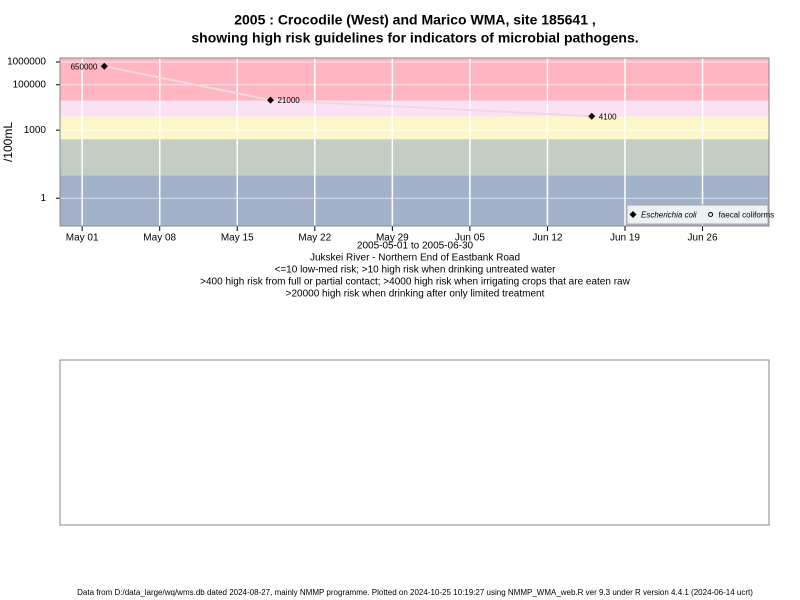 The height and width of the screenshot is (600, 800). I want to click on legend-label: Escherichia coli, so click(669, 215).